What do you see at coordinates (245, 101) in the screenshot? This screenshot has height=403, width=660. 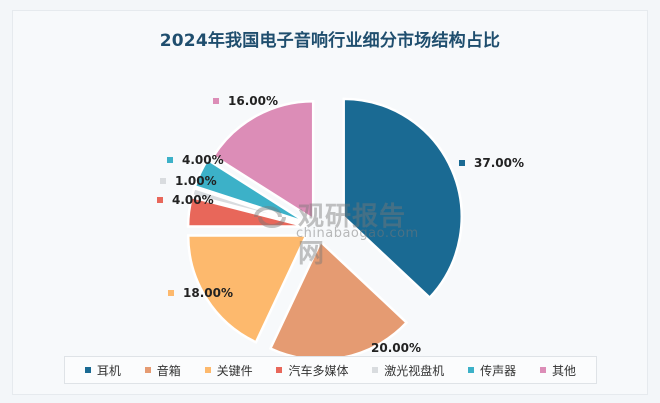 I see `data-label-other: 16.00%` at bounding box center [245, 101].